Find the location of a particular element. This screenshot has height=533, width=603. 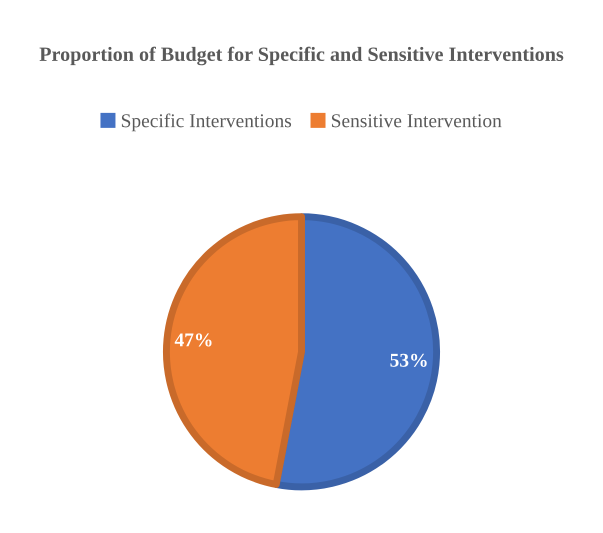

legend-label: Specific Interventions is located at coordinates (207, 122).